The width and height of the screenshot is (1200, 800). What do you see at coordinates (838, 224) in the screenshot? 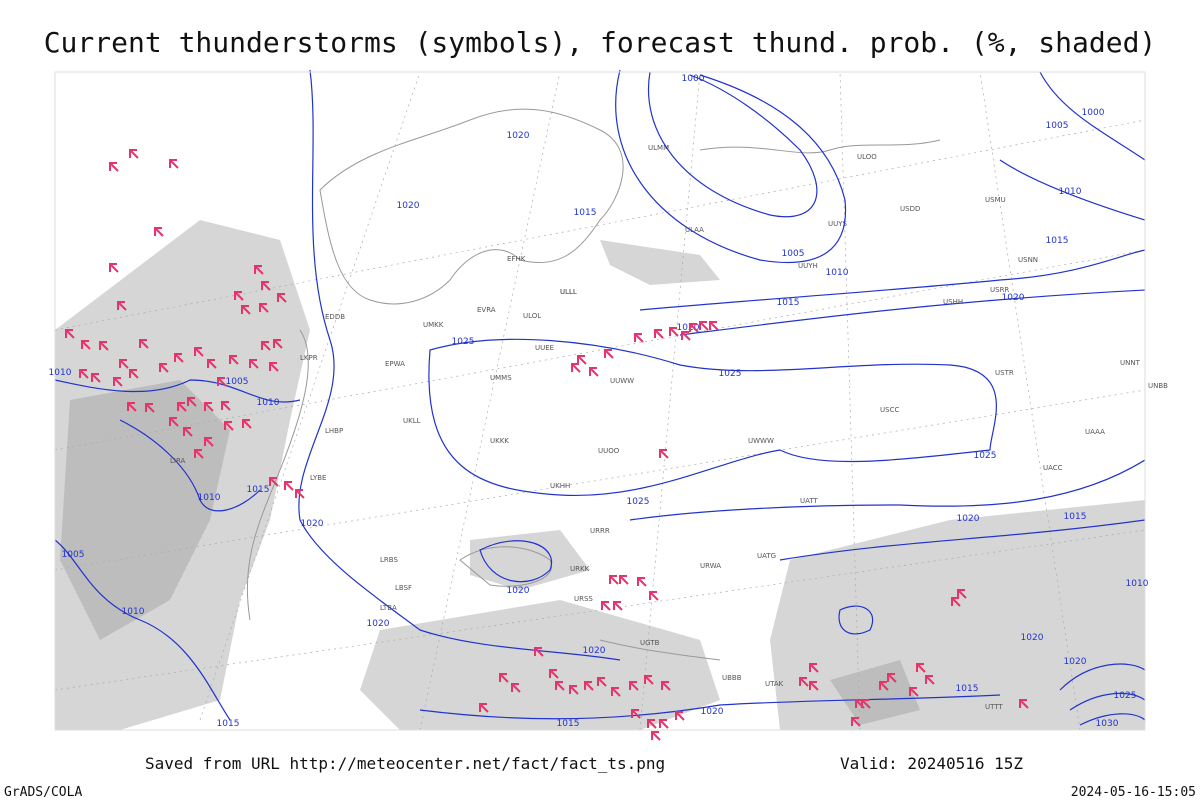
I see `station-code: UUYS` at bounding box center [838, 224].